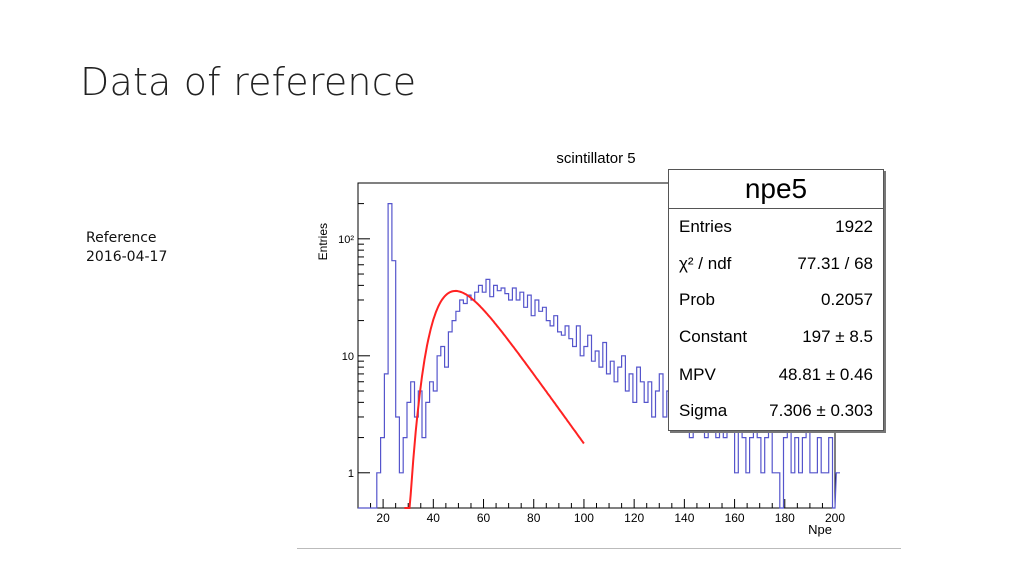  What do you see at coordinates (351, 474) in the screenshot?
I see `y-tick-label: 1` at bounding box center [351, 474].